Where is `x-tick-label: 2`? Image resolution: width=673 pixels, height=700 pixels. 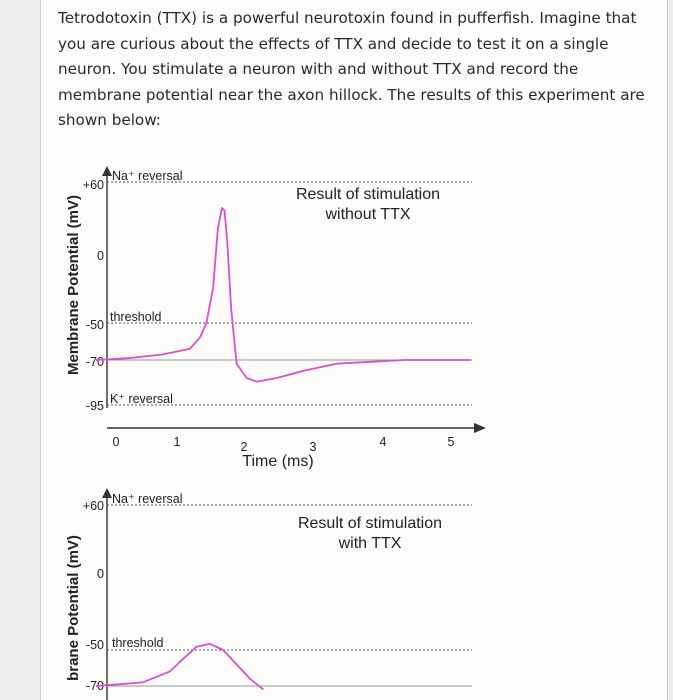
x-tick-label: 2 is located at coordinates (244, 447).